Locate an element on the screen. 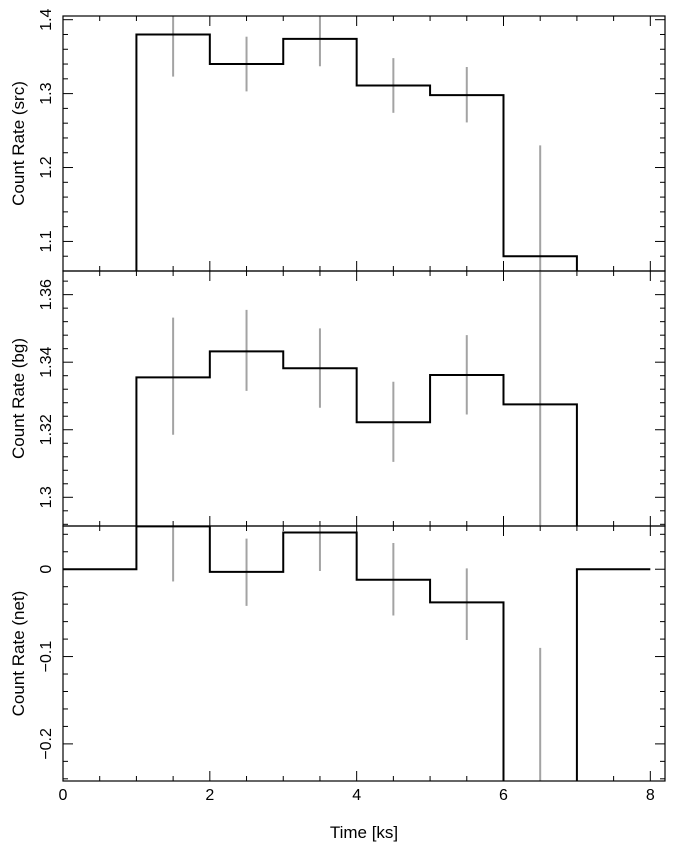 The image size is (676, 857). x-tick-label: 4 is located at coordinates (356, 795).